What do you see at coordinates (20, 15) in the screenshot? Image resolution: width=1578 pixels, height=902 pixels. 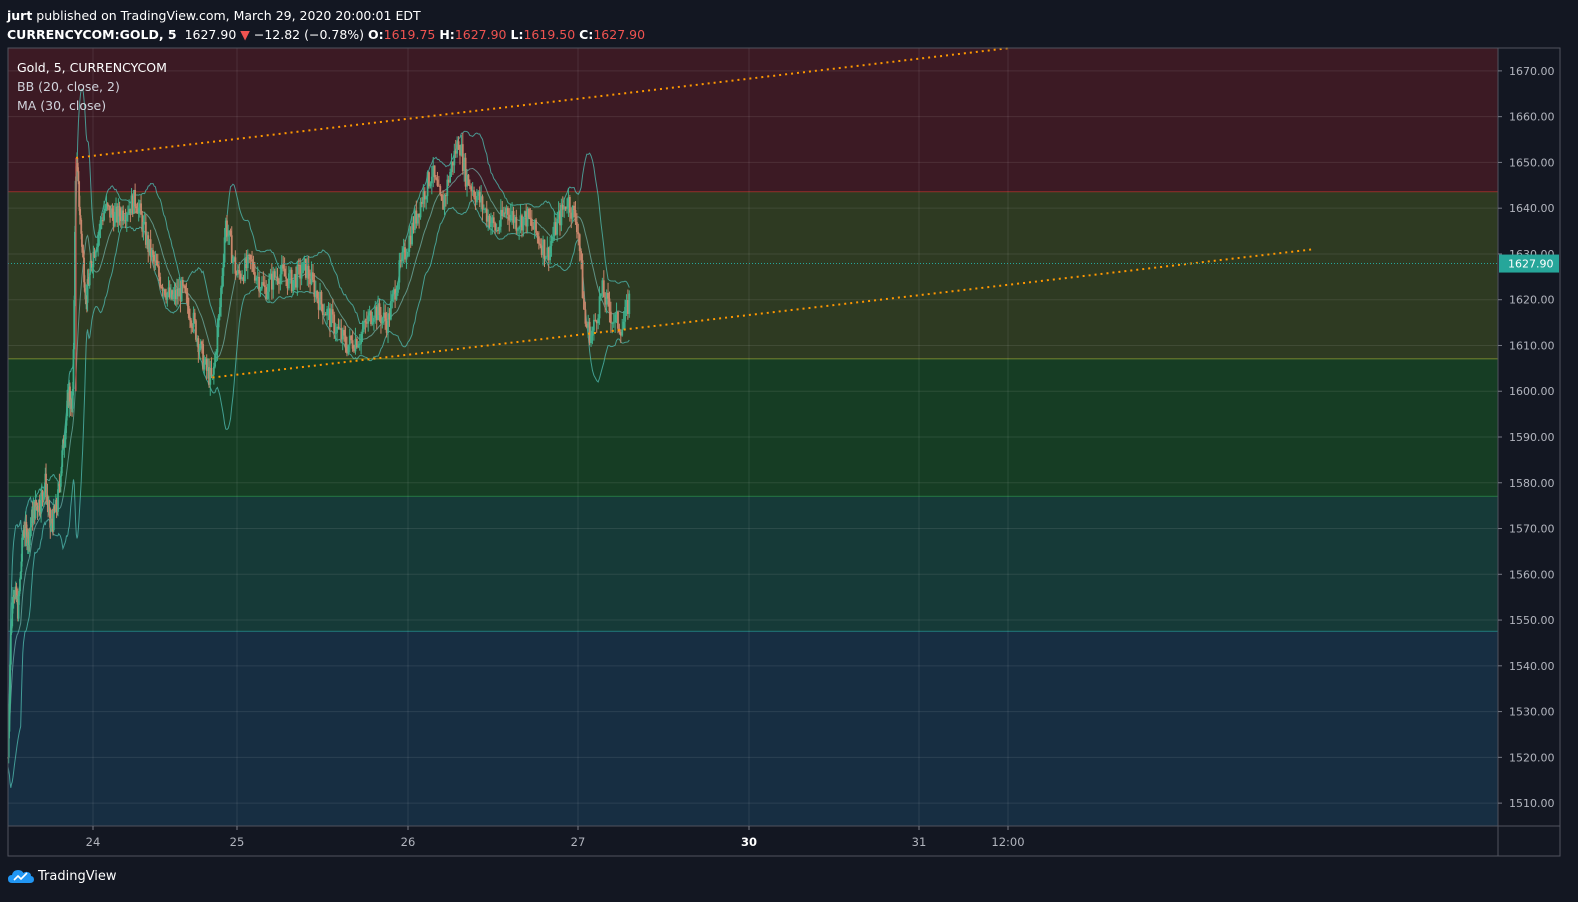 I see `author-name: jurt` at bounding box center [20, 15].